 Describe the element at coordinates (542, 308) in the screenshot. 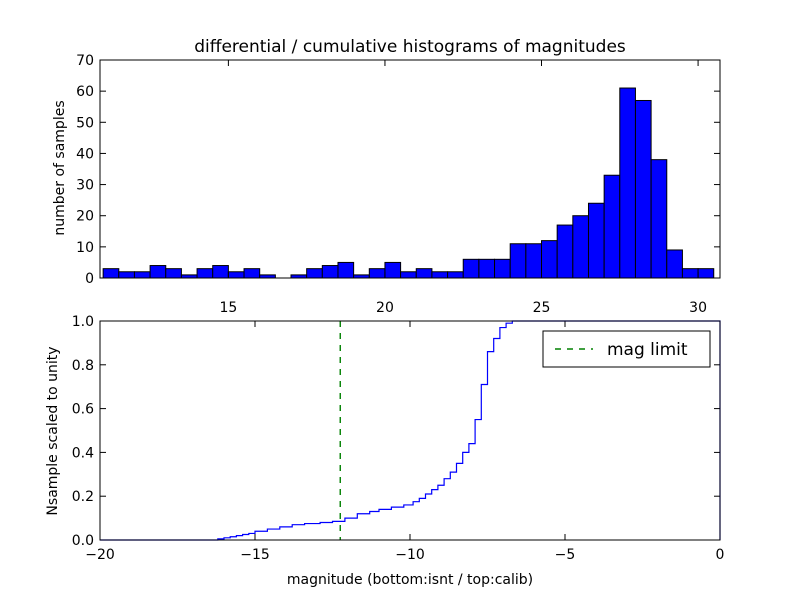

I see `top-xtick-label: 25` at that location.